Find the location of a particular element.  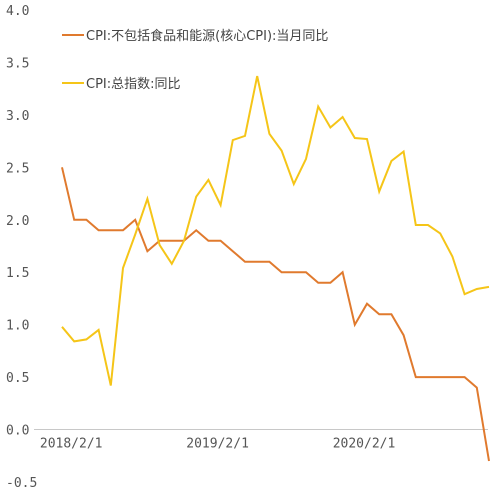

legend-label-cpi-total: CPI:总指数:同比 is located at coordinates (133, 84).